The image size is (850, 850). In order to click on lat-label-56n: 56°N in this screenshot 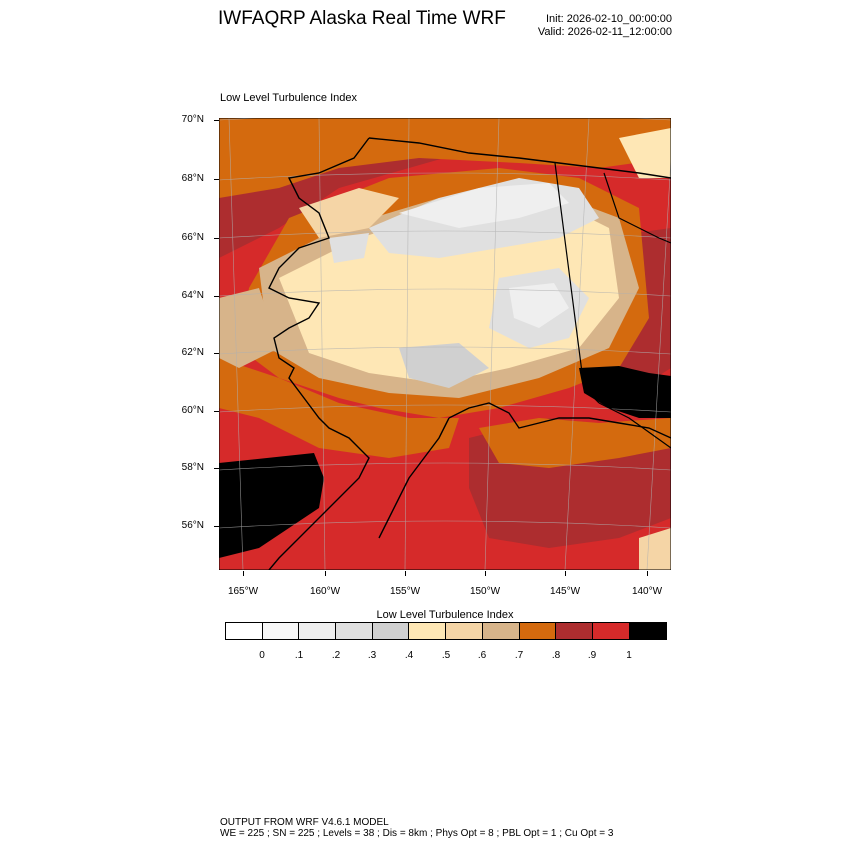, I will do `click(192, 525)`.